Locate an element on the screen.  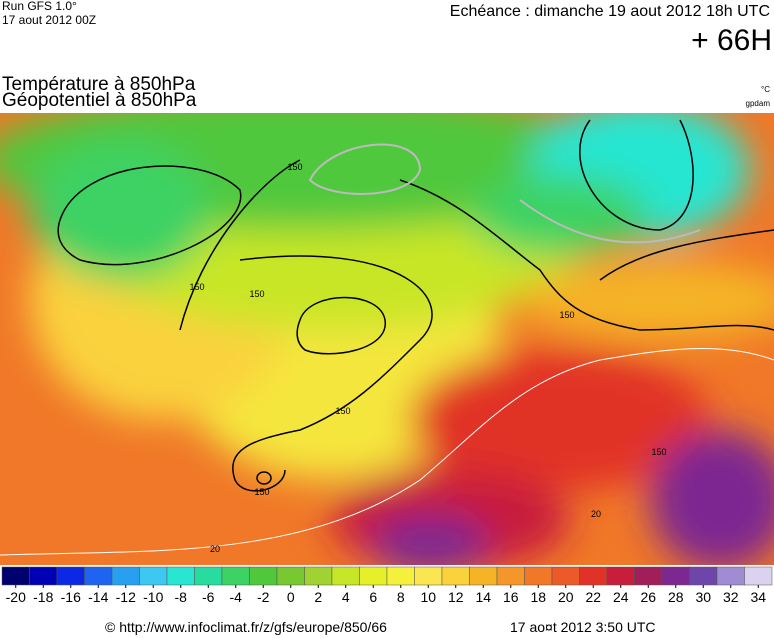
colorbar-tick-label: 24 is located at coordinates (621, 597).